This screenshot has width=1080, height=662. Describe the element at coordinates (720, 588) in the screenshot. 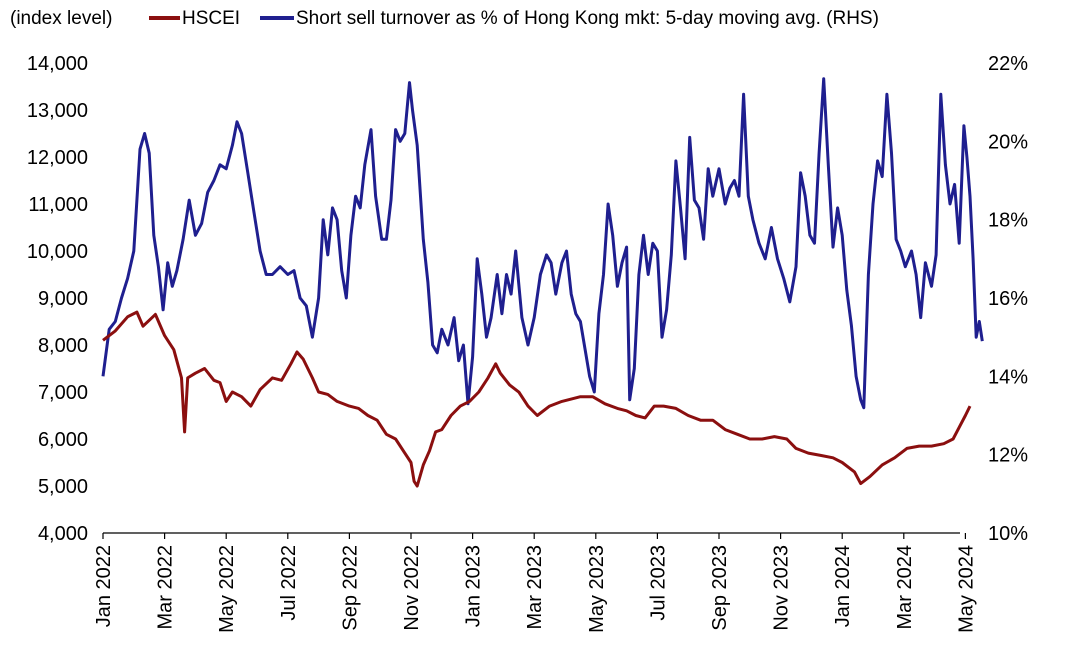

I see `x-axis-tick-label: Sep 2023` at that location.